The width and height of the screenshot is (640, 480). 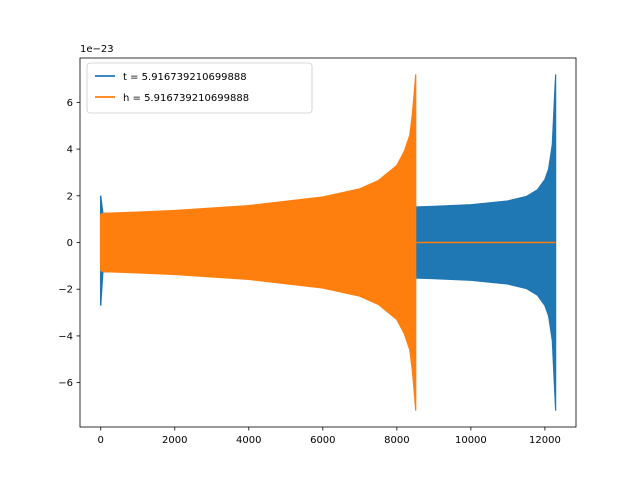 What do you see at coordinates (65, 383) in the screenshot?
I see `y-tick-label: −6` at bounding box center [65, 383].